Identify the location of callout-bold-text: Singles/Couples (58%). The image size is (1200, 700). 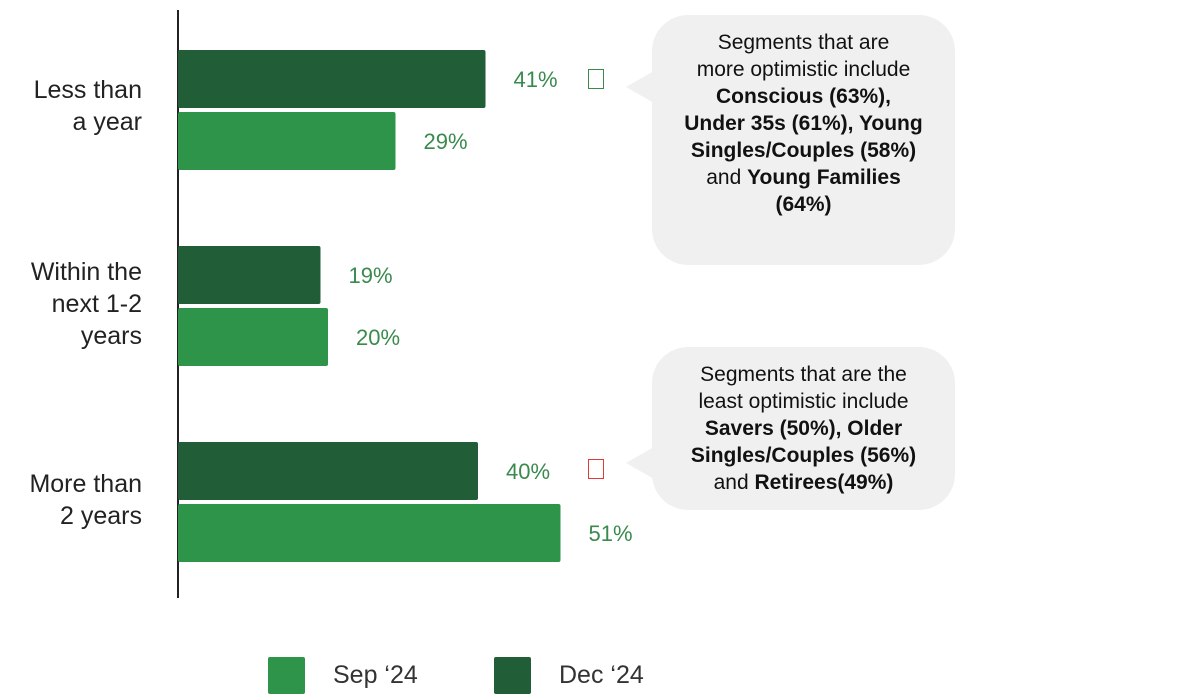
(803, 150).